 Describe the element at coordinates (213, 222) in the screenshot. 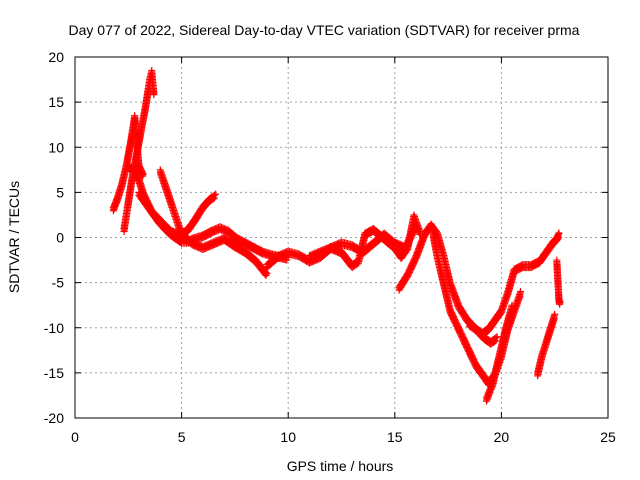

I see `series-track-e` at that location.